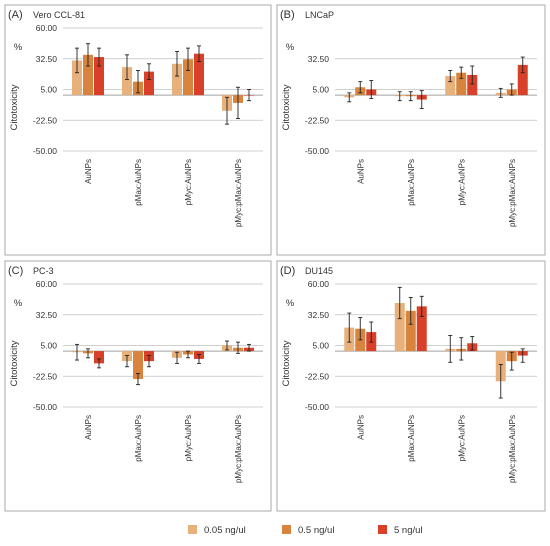 This screenshot has height=546, width=550. I want to click on panel-title: PC-3, so click(43, 271).